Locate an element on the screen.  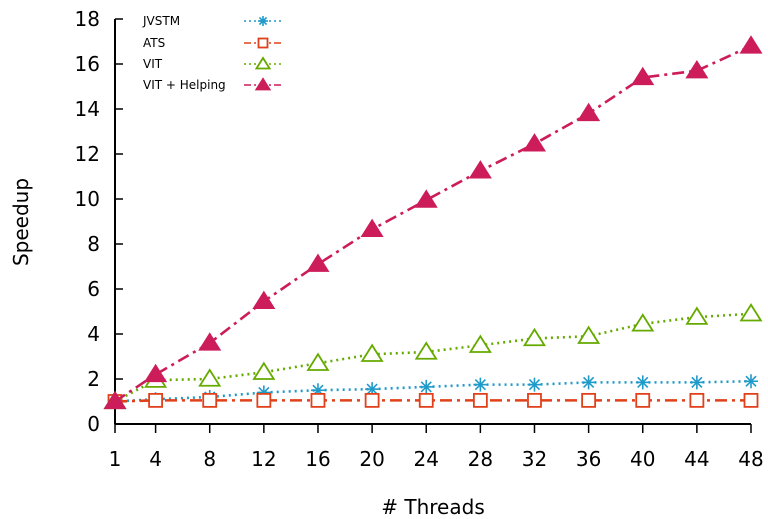
point-jvstm-20-d2 is located at coordinates (372, 389).